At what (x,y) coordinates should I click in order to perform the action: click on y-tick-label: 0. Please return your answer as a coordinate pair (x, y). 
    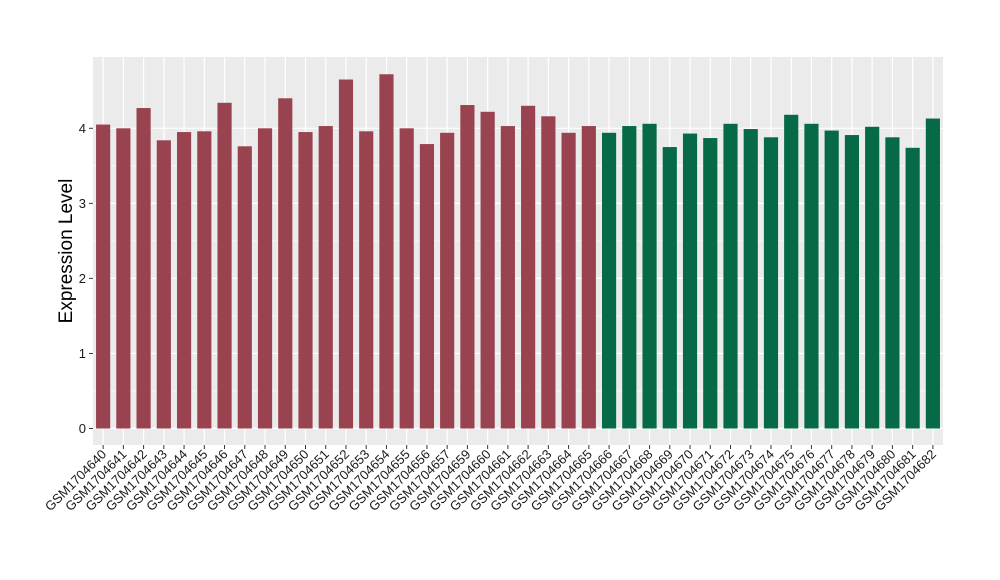
    Looking at the image, I should click on (82, 428).